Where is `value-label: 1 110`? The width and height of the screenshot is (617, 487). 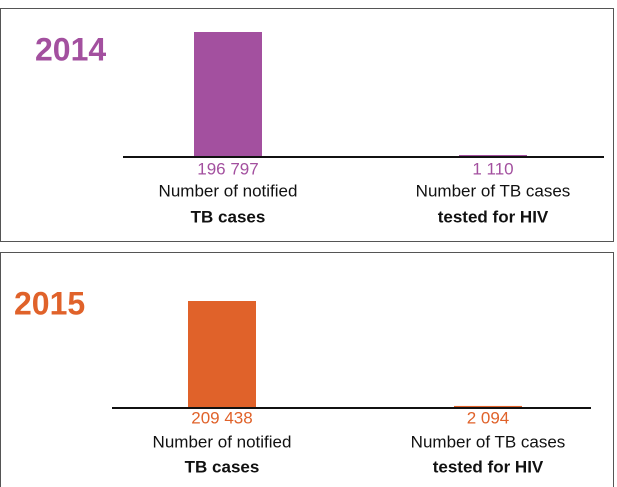 value-label: 1 110 is located at coordinates (492, 168).